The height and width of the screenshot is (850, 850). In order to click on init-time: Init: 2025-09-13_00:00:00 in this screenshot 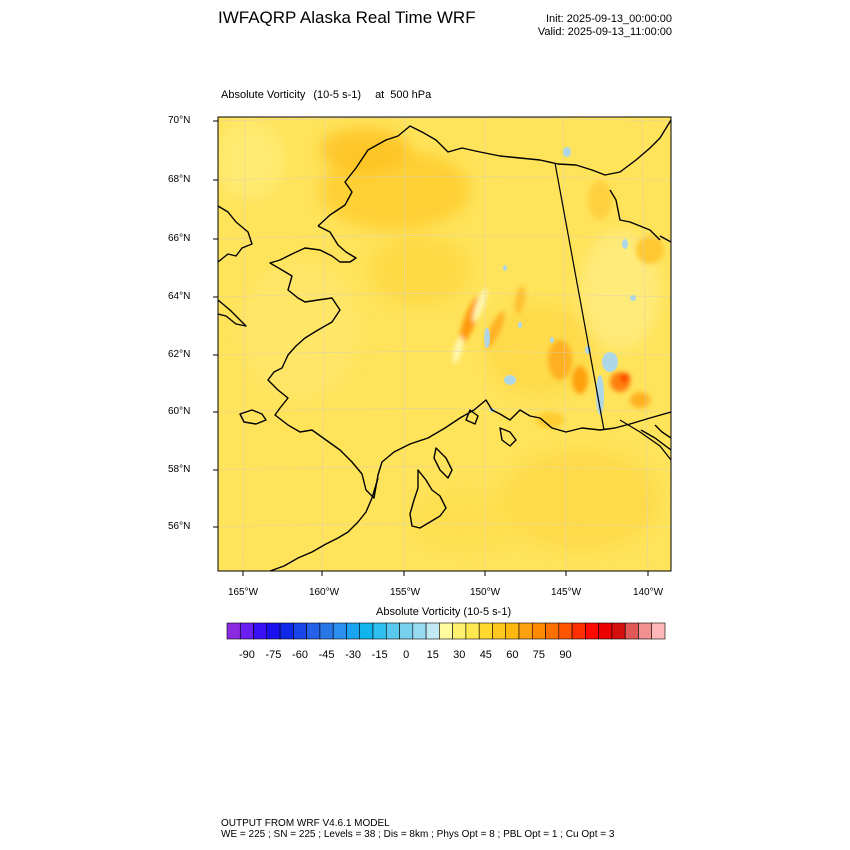, I will do `click(609, 19)`.